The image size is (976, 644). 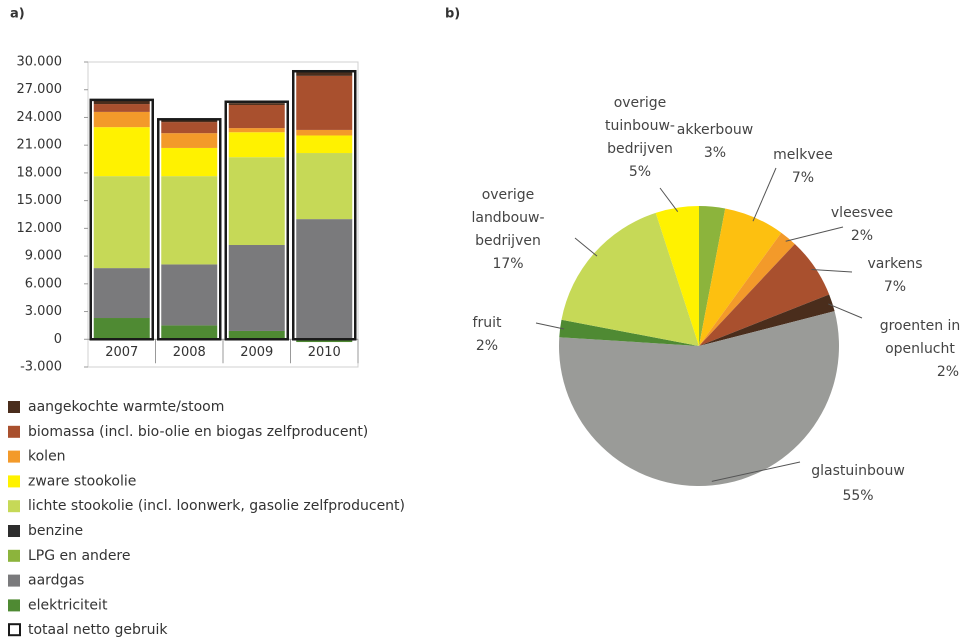 What do you see at coordinates (40, 89) in the screenshot?
I see `y-tick-label: 27.000` at bounding box center [40, 89].